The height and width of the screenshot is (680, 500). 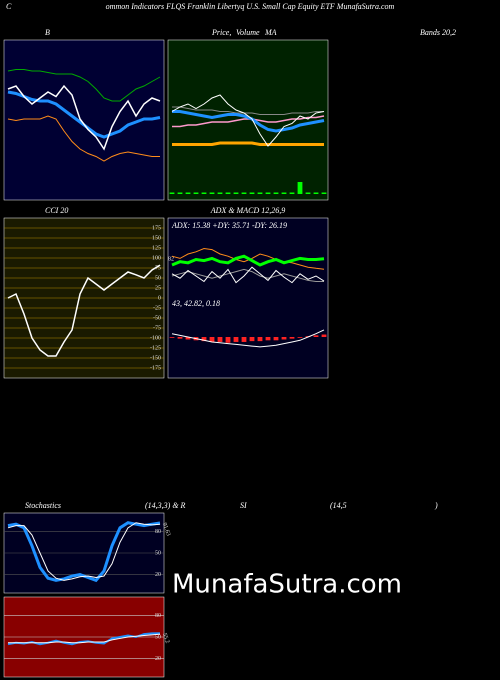 I want to click on panel-title: ADX & MACD 12,26,9, so click(x=247, y=210).